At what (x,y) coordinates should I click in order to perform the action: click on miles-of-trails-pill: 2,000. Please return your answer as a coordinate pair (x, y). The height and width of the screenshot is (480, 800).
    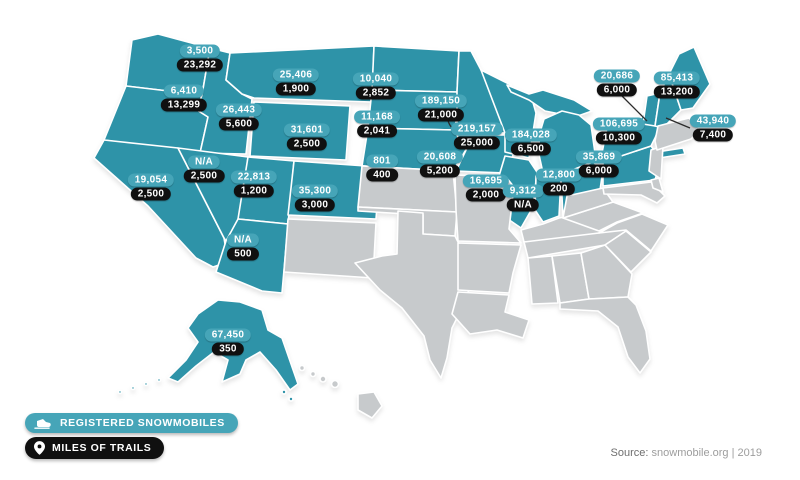
    Looking at the image, I should click on (486, 195).